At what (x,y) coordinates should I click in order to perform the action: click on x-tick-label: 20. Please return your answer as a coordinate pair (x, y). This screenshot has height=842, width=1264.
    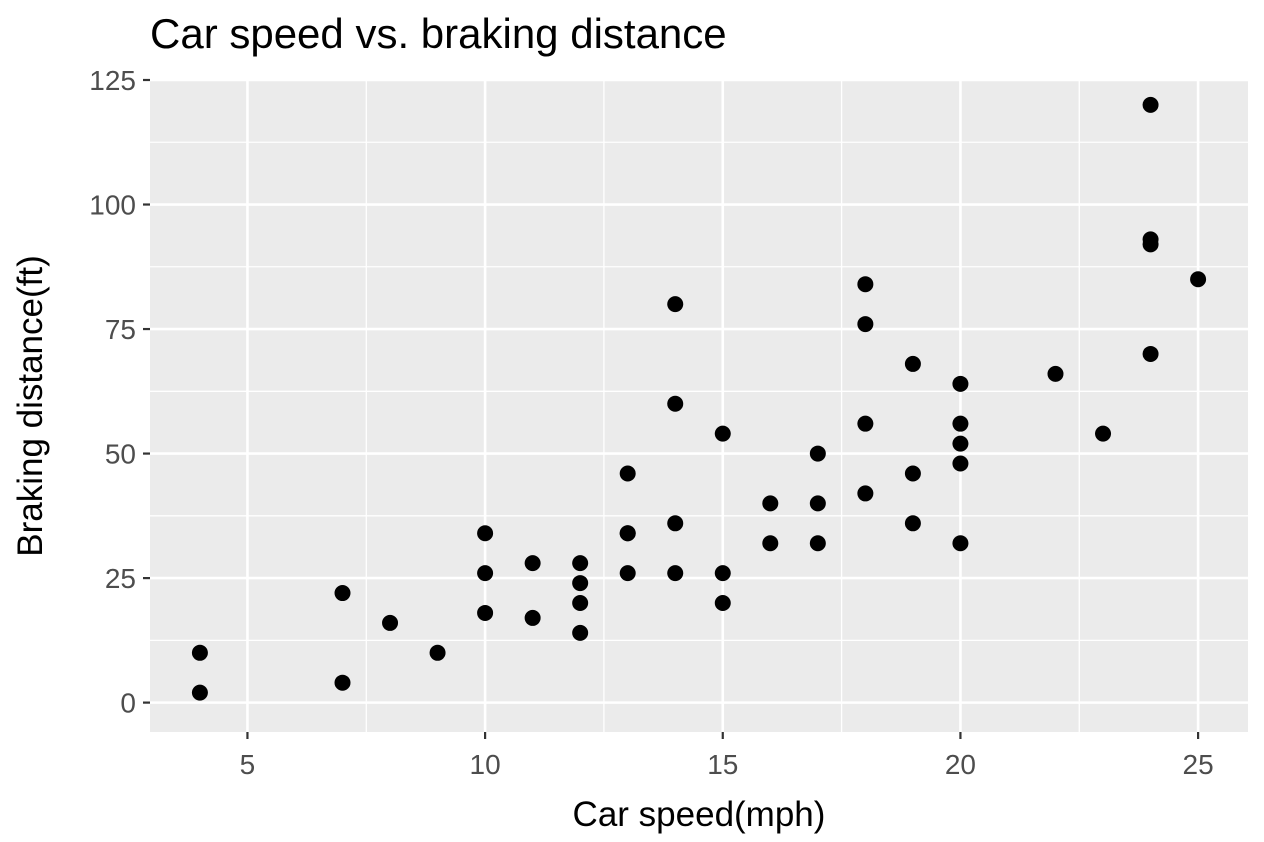
    Looking at the image, I should click on (960, 764).